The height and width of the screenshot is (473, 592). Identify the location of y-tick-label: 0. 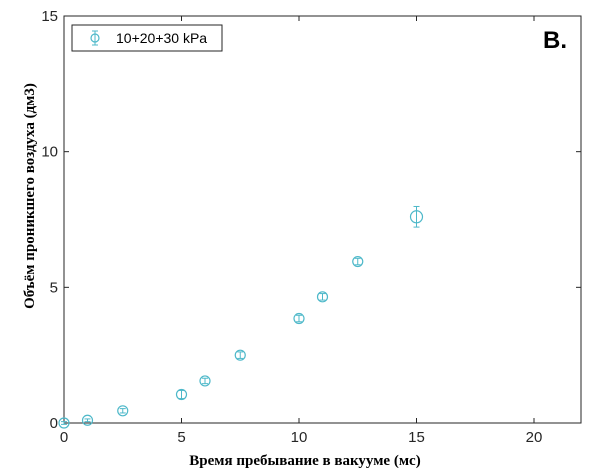
(54, 423).